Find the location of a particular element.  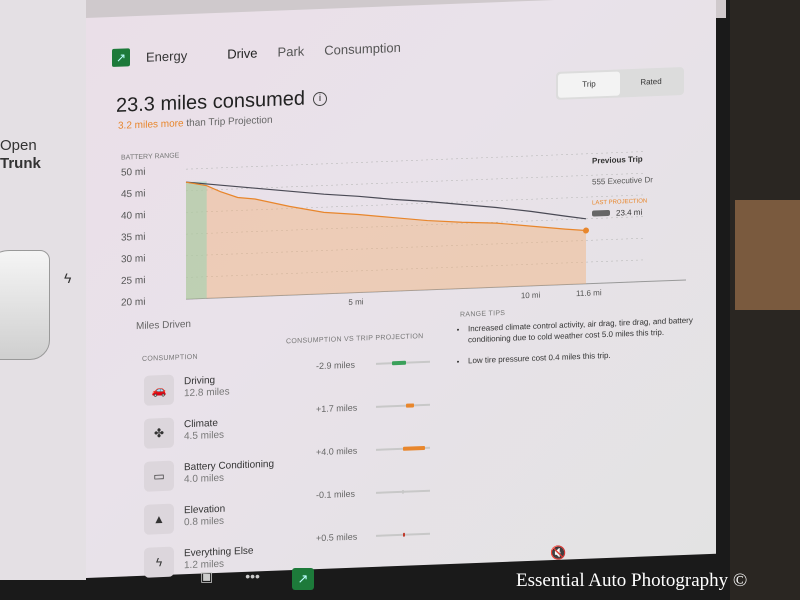

start-band is located at coordinates (196, 240).